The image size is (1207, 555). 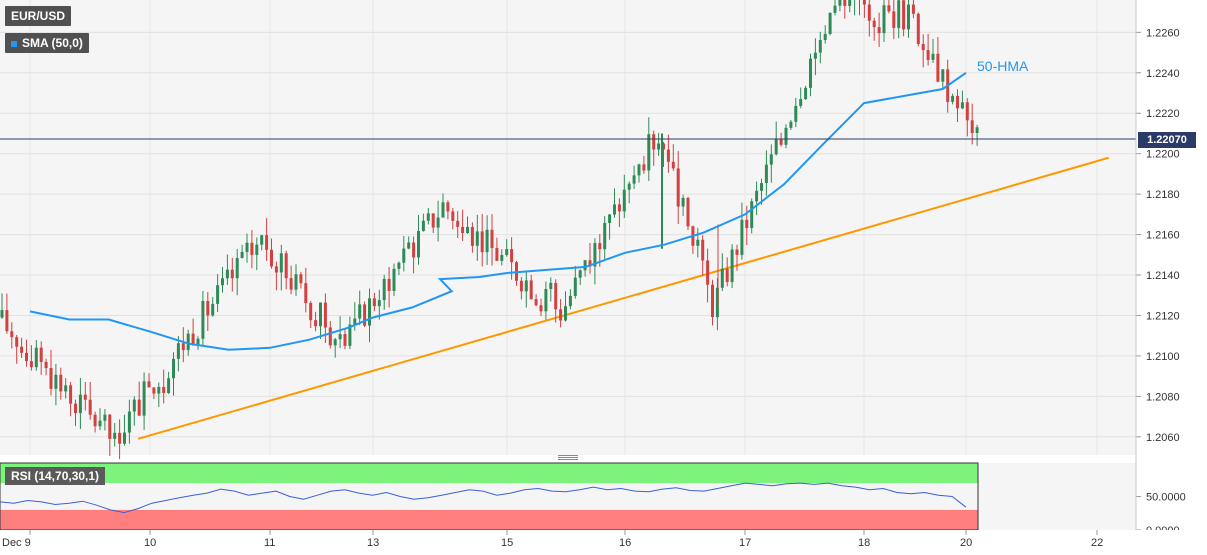 I want to click on price-axis-label: 1.2160, so click(x=1163, y=236).